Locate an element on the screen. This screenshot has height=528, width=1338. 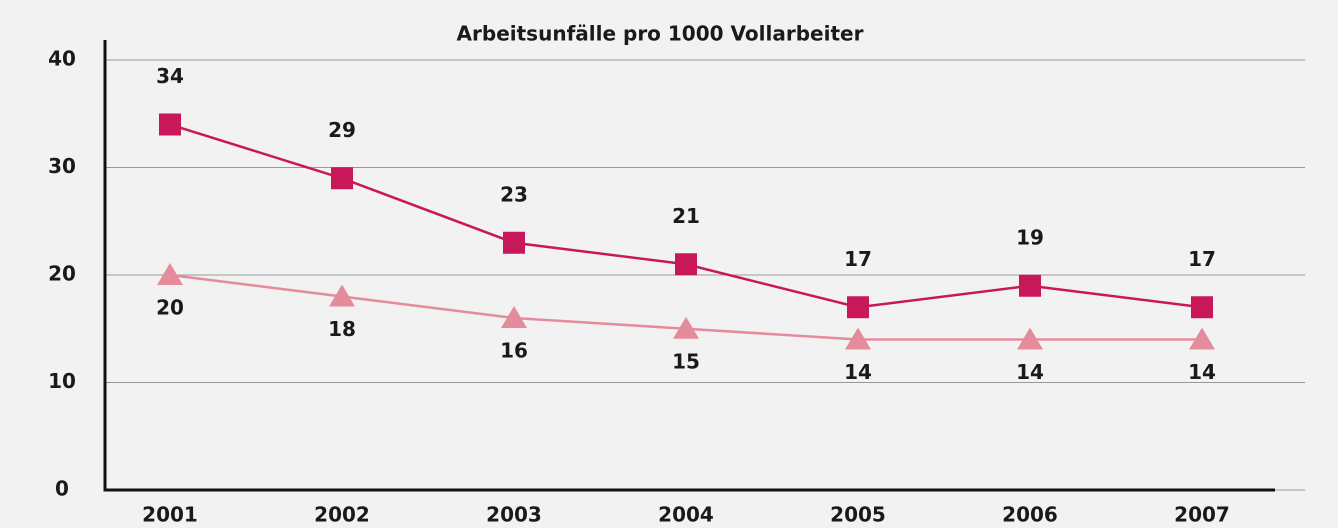
y-tick-label: 10 is located at coordinates (62, 381).